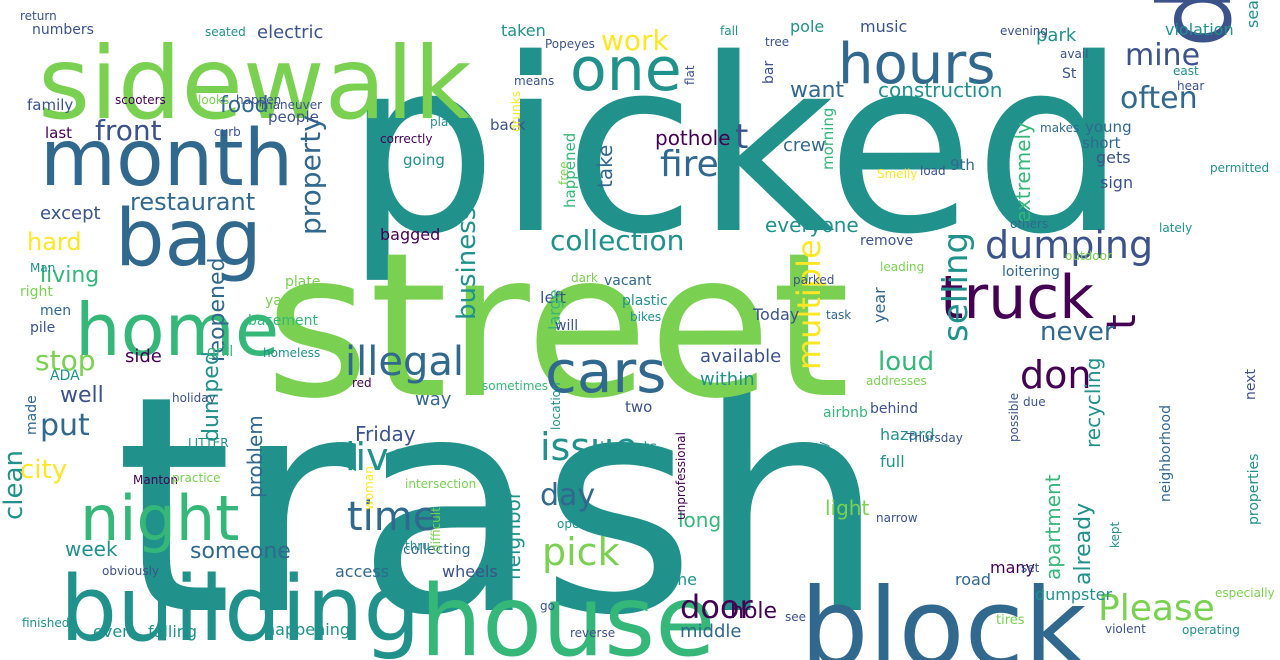 The height and width of the screenshot is (660, 1280). Describe the element at coordinates (1024, 31) in the screenshot. I see `word-cloud-word: evening` at that location.